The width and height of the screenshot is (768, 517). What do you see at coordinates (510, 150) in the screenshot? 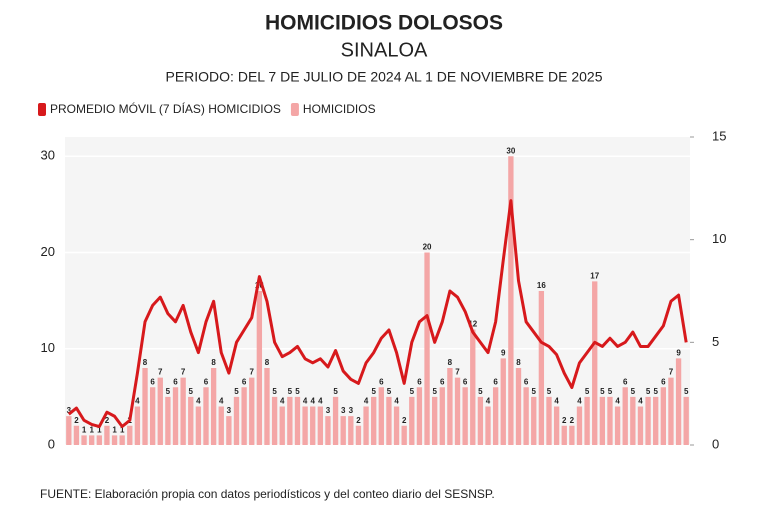
I see `data-label: 30` at bounding box center [510, 150].